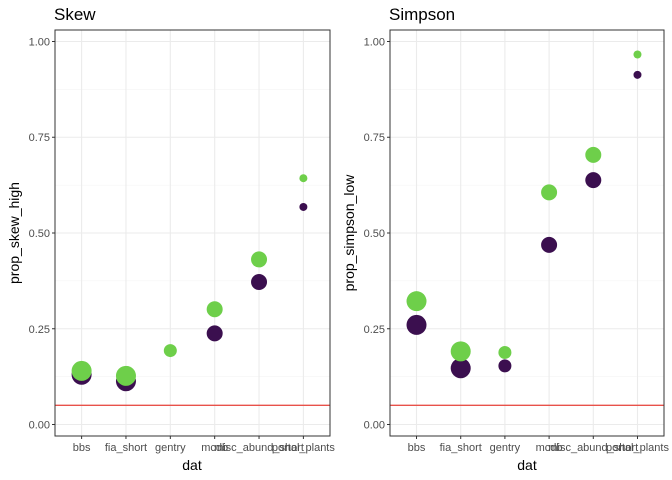 The width and height of the screenshot is (672, 480). What do you see at coordinates (14, 233) in the screenshot?
I see `y-axis-title: prop_skew_high` at bounding box center [14, 233].